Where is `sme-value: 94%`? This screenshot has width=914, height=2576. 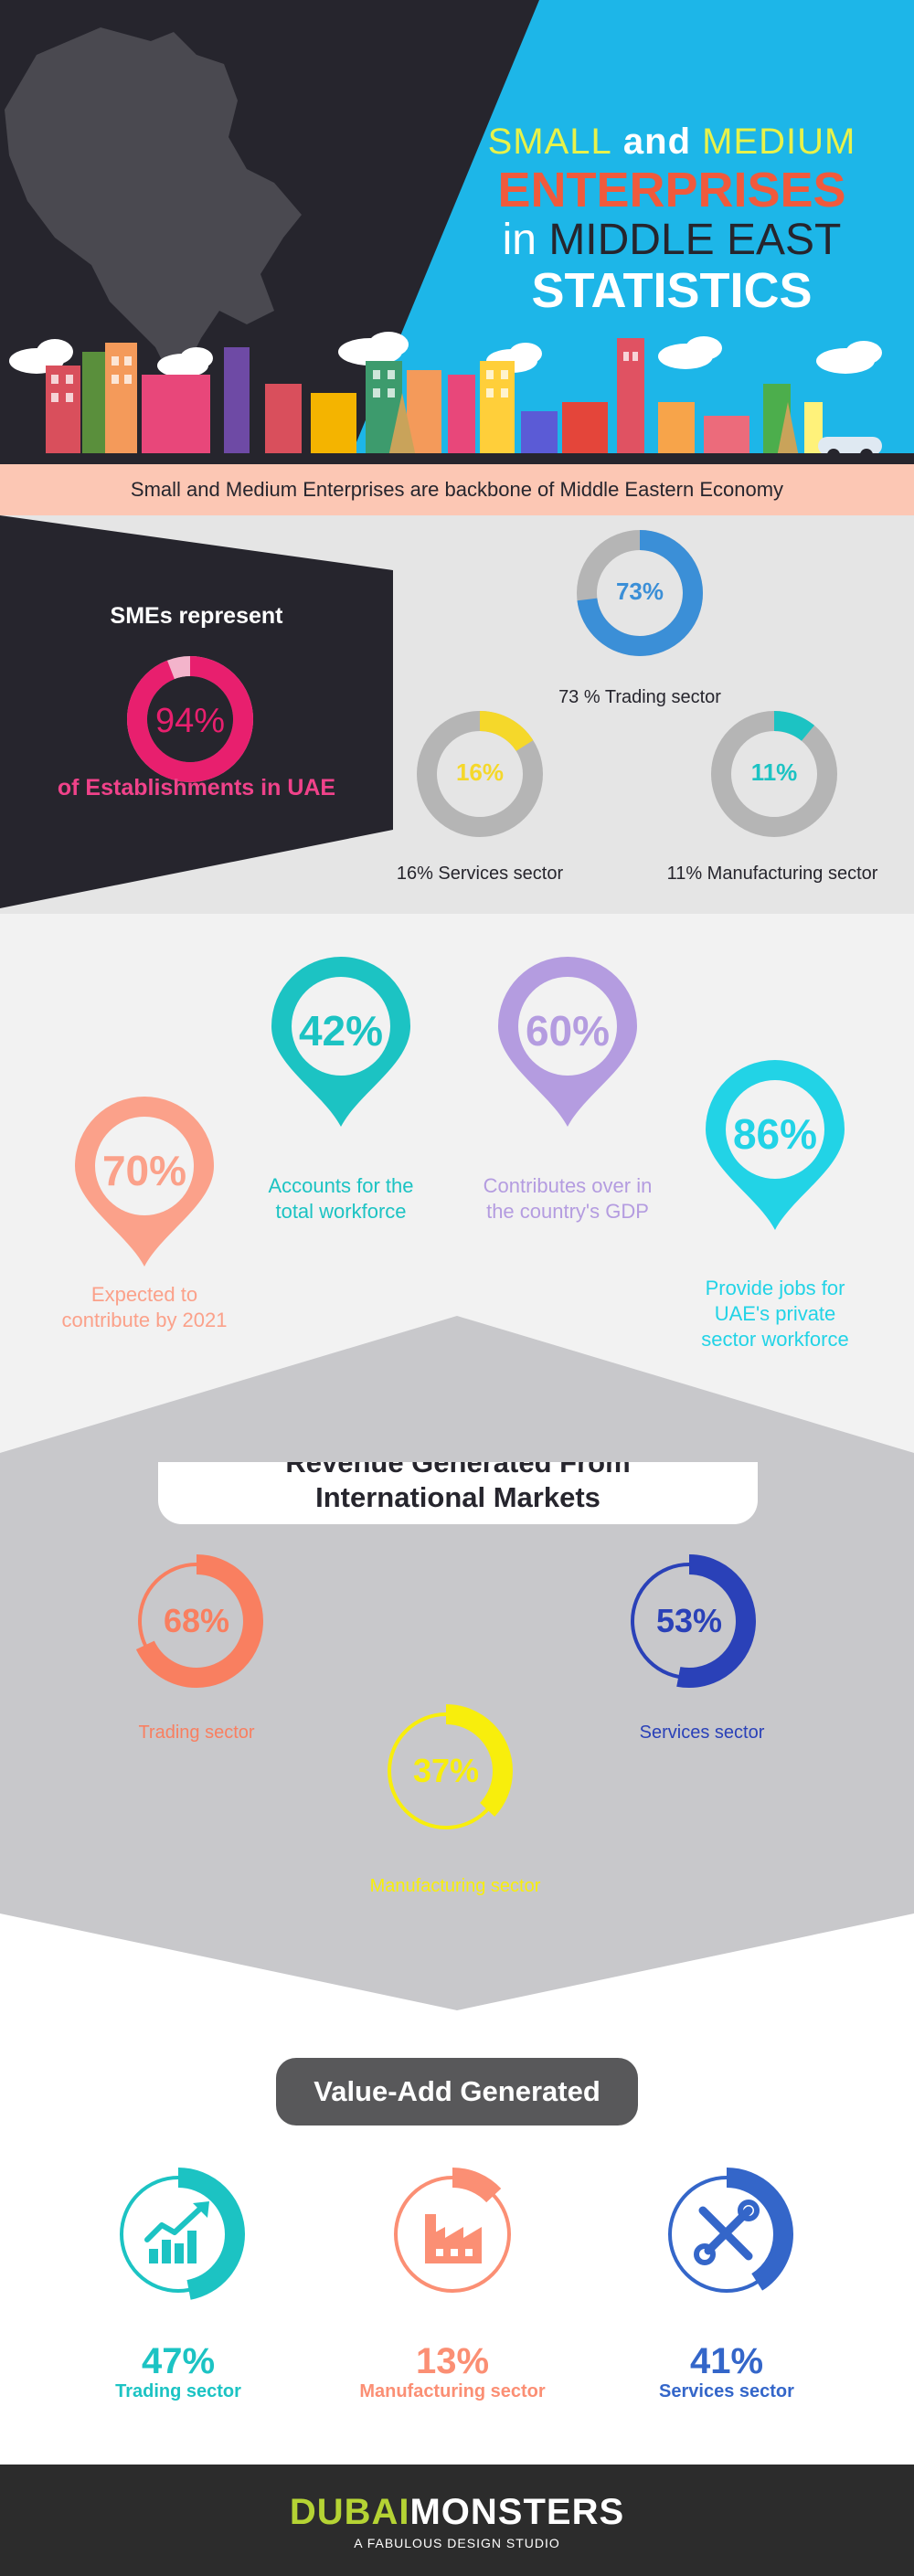
sme-value: 94% is located at coordinates (190, 721).